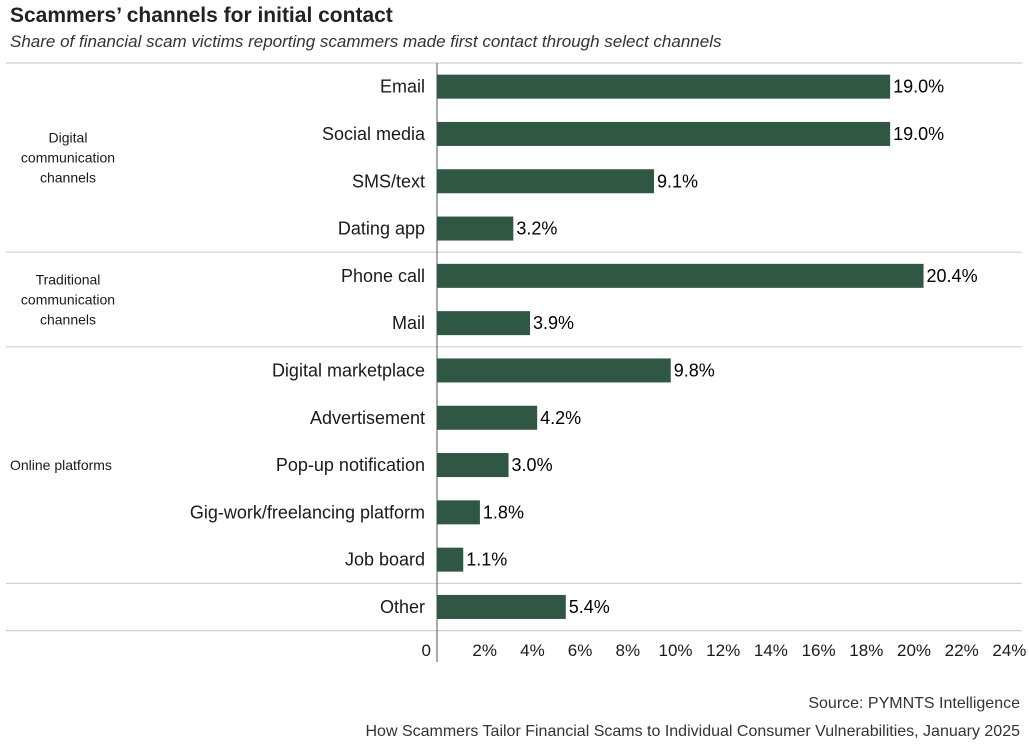  Describe the element at coordinates (628, 650) in the screenshot. I see `x-tick-label: 8%` at that location.